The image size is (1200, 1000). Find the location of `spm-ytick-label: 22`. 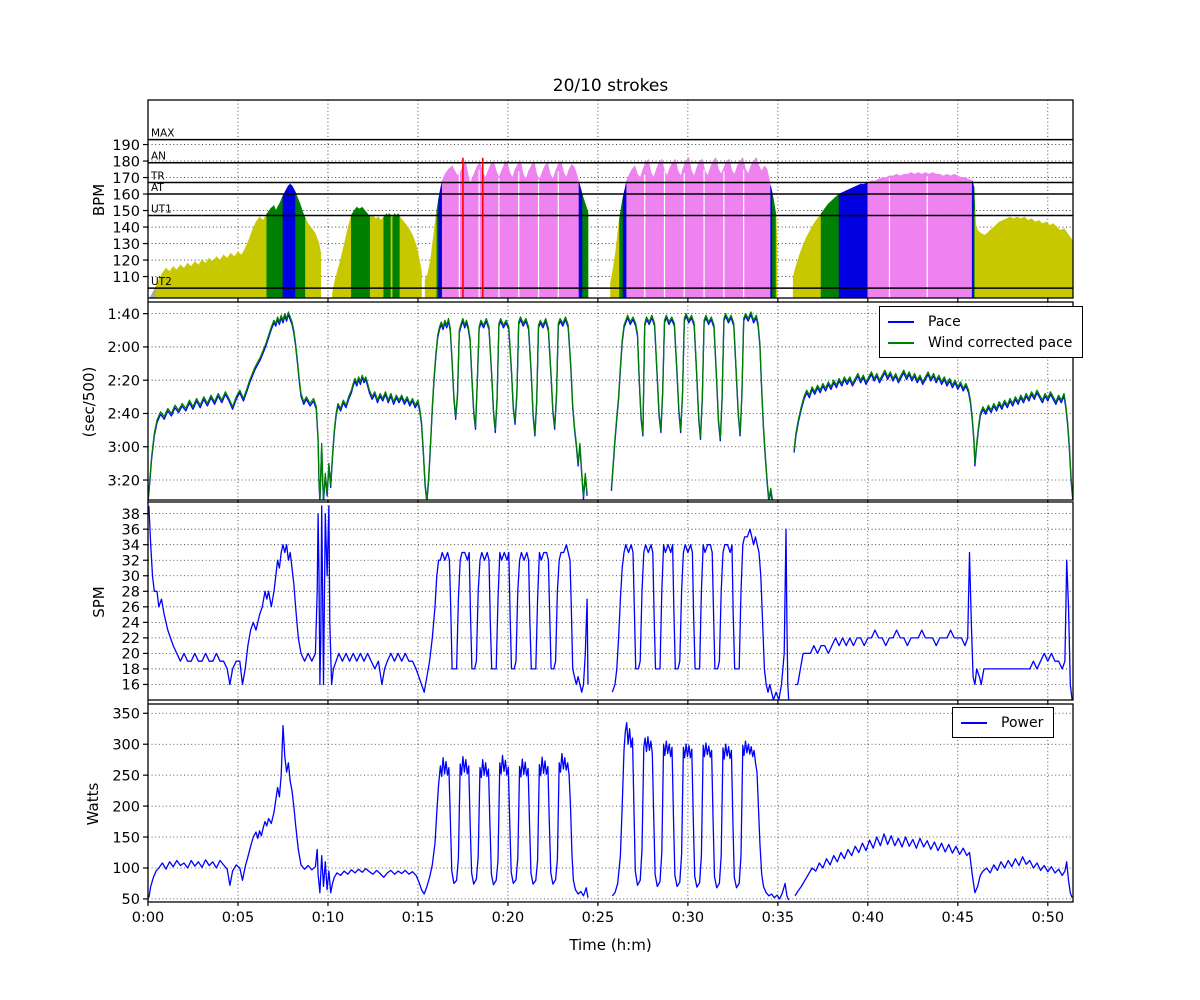

spm-ytick-label: 22 is located at coordinates (131, 639).